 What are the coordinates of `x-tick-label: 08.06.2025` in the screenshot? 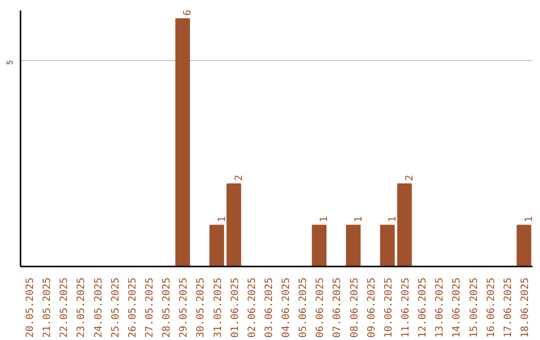 It's located at (354, 307).